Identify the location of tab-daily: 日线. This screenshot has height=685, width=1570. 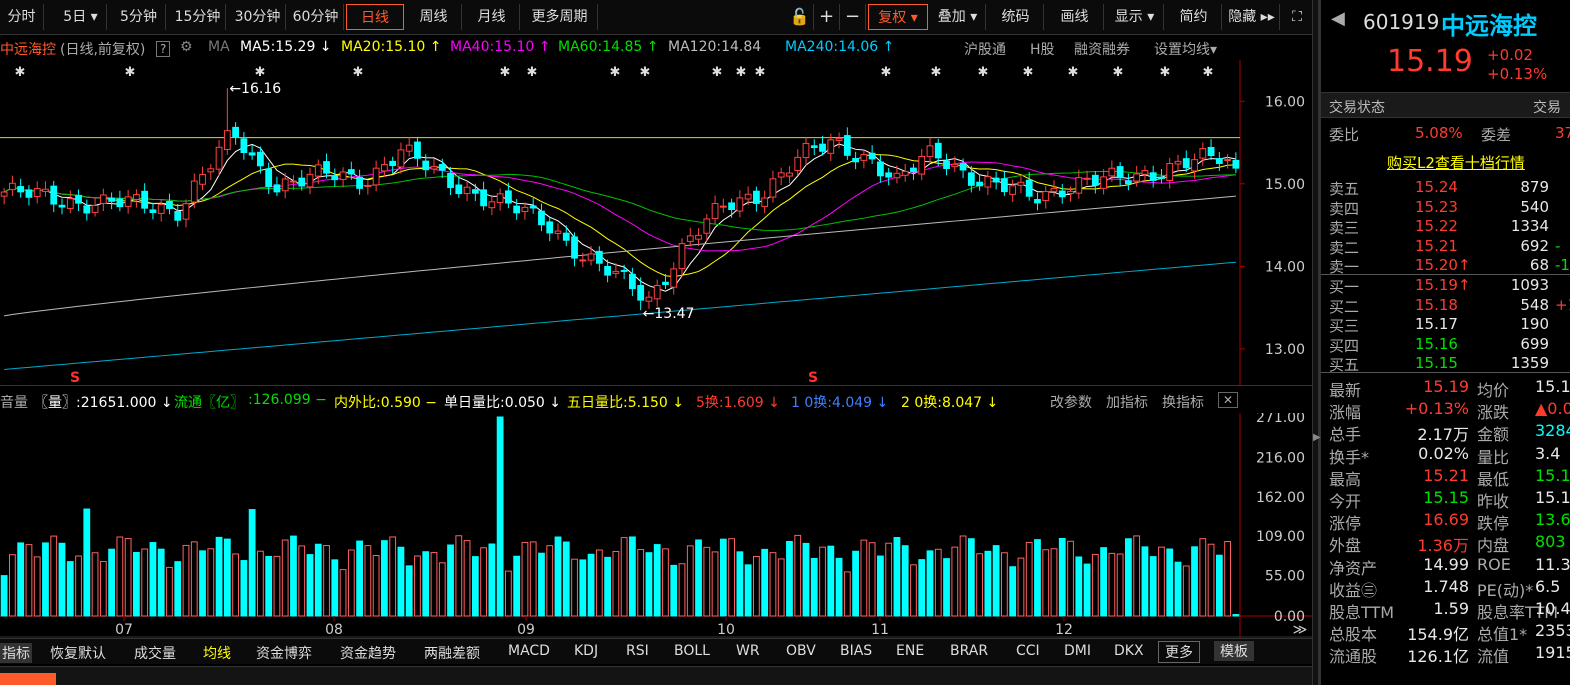
(375, 17).